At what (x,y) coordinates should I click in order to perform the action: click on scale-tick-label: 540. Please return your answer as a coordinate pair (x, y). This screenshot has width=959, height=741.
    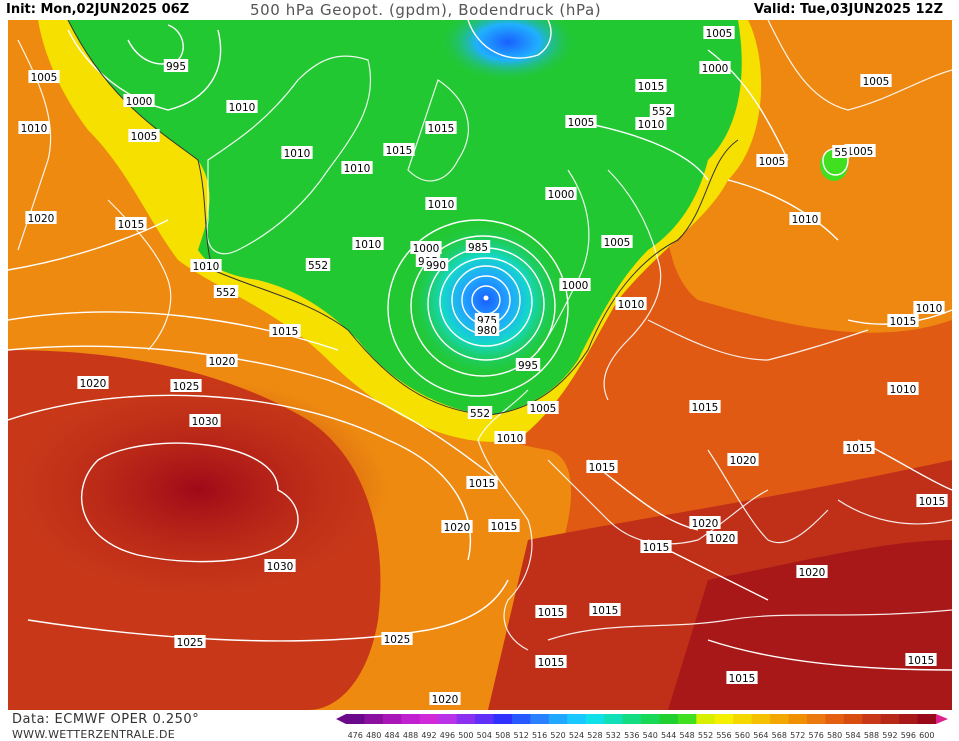
    Looking at the image, I should click on (650, 735).